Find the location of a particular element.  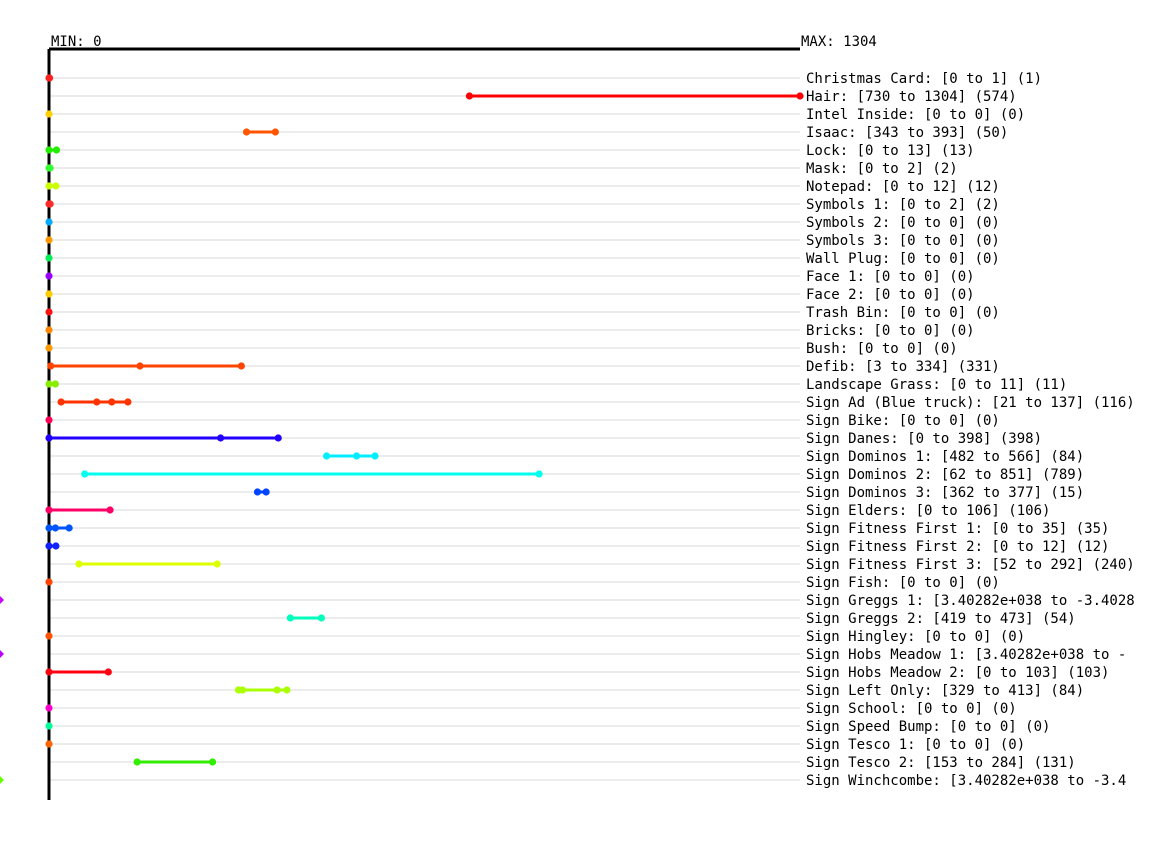

row-label: Sign Hobs Meadow 1: [3.40282e+038 to - is located at coordinates (966, 655).